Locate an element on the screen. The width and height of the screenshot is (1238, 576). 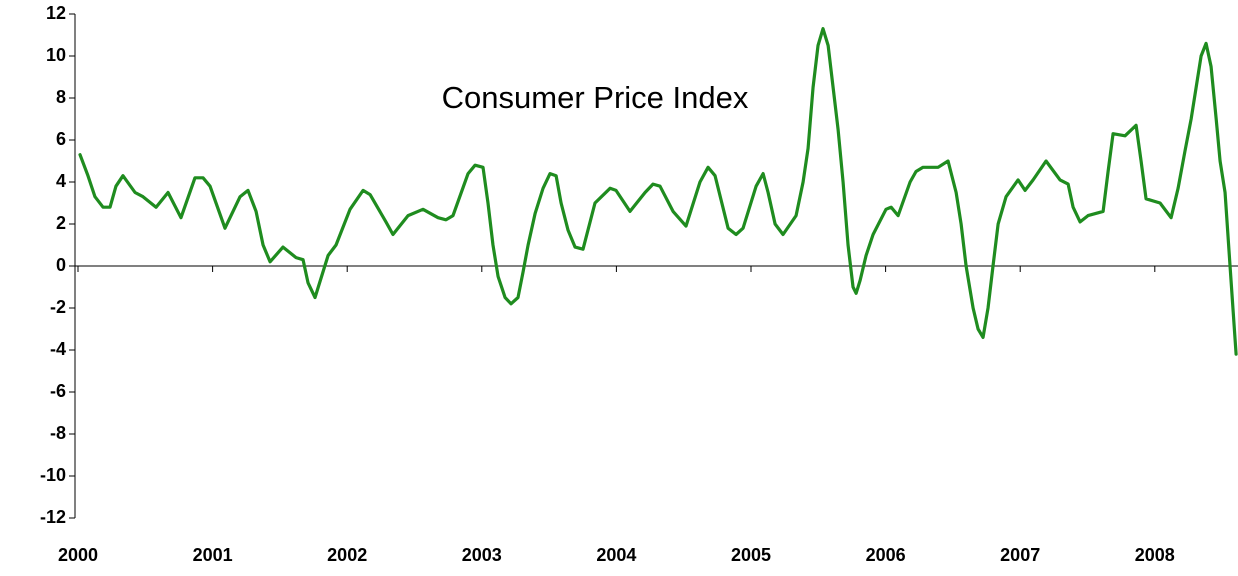
y-tick-label: 12 is located at coordinates (56, 13).